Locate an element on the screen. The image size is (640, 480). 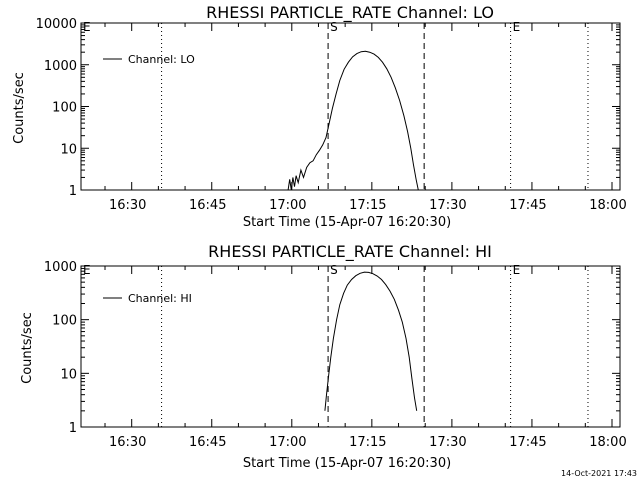
chart-title: RHESSI PARTICLE_RATE Channel: HI is located at coordinates (350, 252).